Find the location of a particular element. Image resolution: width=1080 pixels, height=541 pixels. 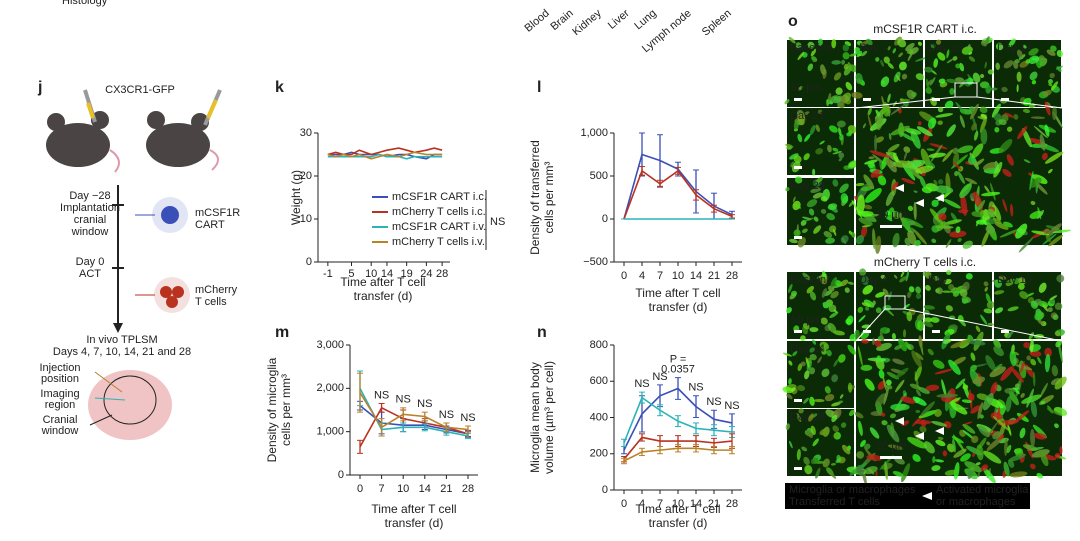

panel-j-art is located at coordinates (134, 264).